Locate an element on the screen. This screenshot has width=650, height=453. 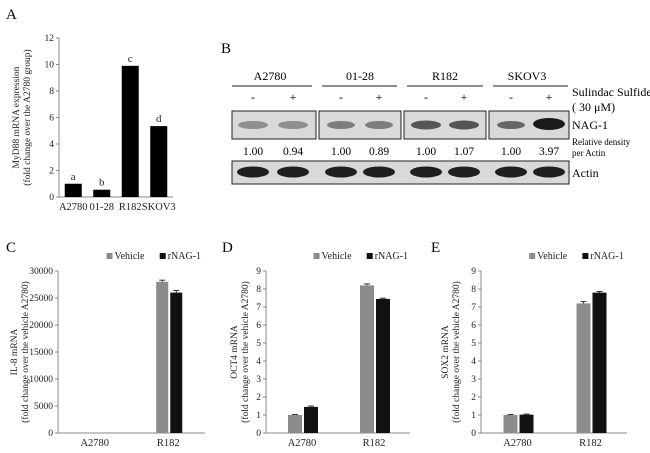
y-axis-label: (fold change over the A2780 group) is located at coordinates (27, 117).